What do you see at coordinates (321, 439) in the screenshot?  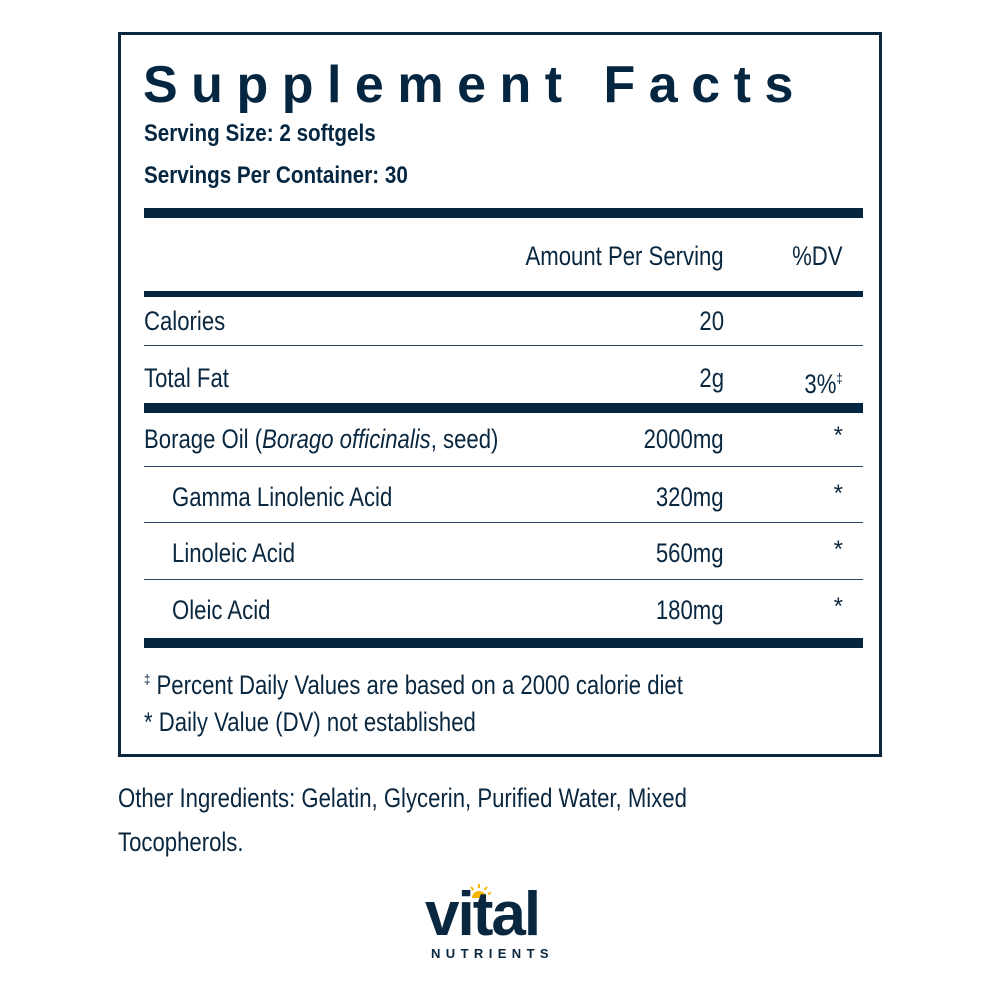 I see `row-borage-oil-name: Borage Oil (Borago officinalis, seed)` at bounding box center [321, 439].